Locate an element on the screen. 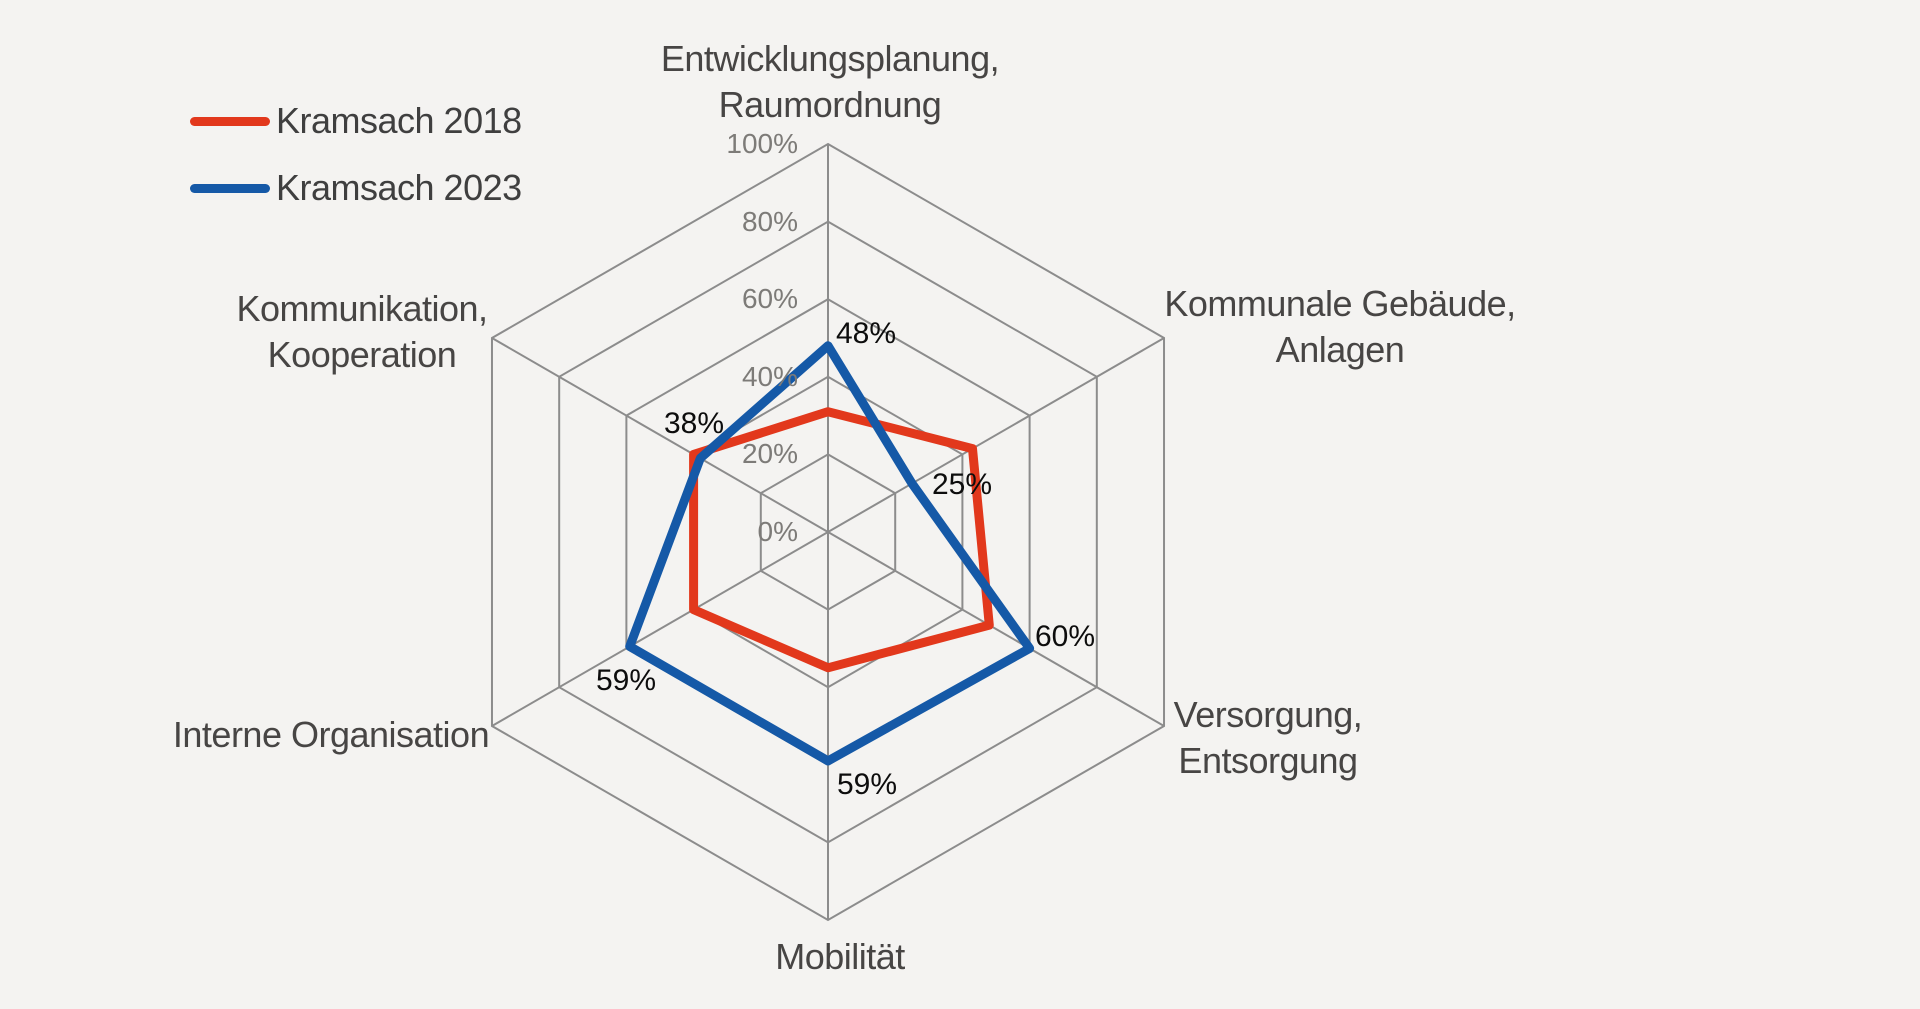 Image resolution: width=1920 pixels, height=1009 pixels. axis-label-line: Kommunale Gebäude, is located at coordinates (1340, 303).